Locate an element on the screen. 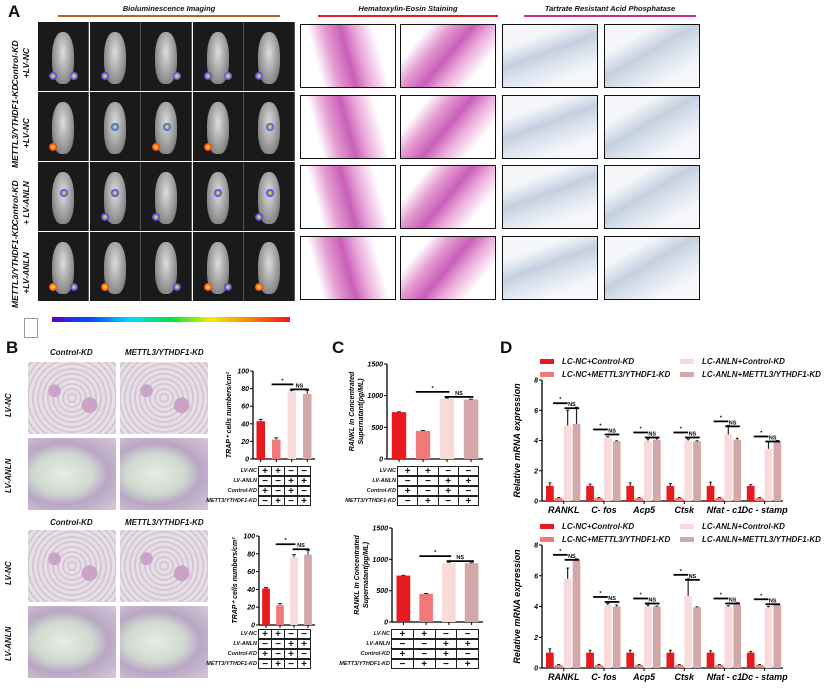  condition-label: LV-ANLN is located at coordinates (384, 481).